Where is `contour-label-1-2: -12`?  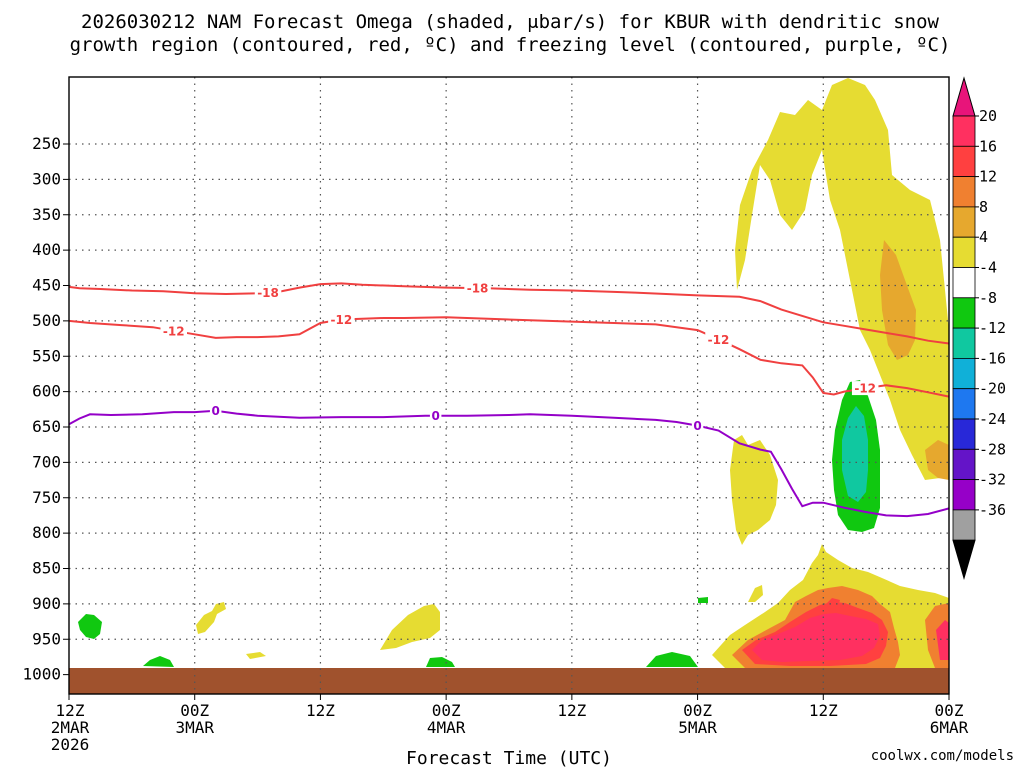
contour-label-1-2: -12 is located at coordinates (719, 340).